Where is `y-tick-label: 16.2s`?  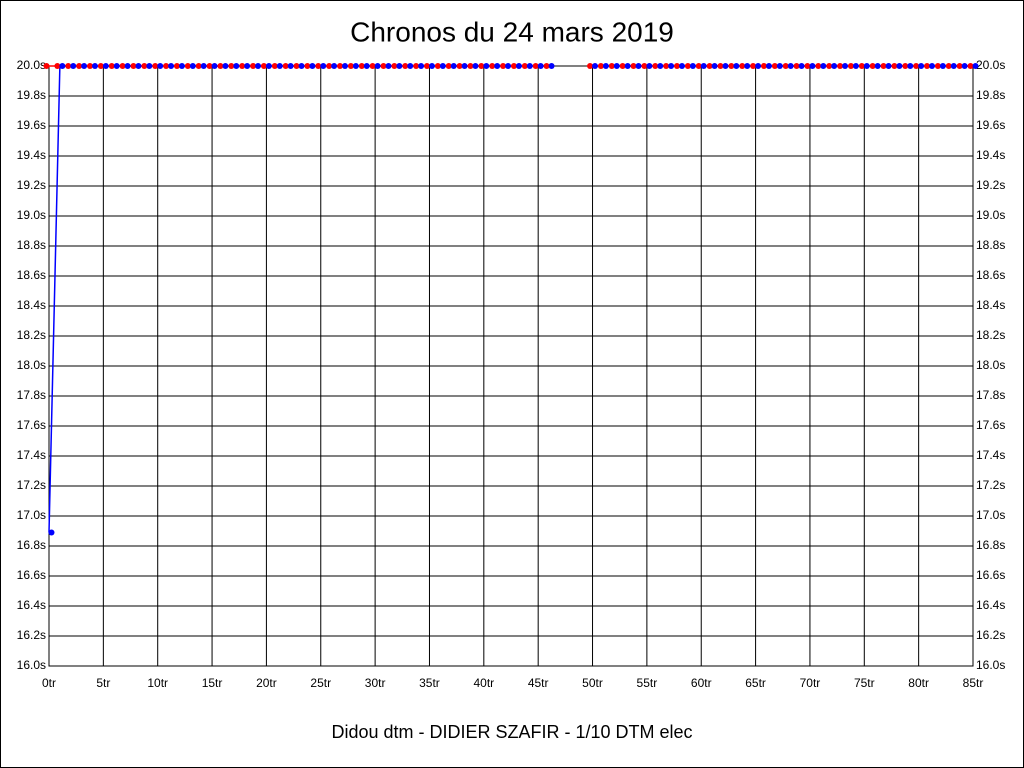 y-tick-label: 16.2s is located at coordinates (31, 635).